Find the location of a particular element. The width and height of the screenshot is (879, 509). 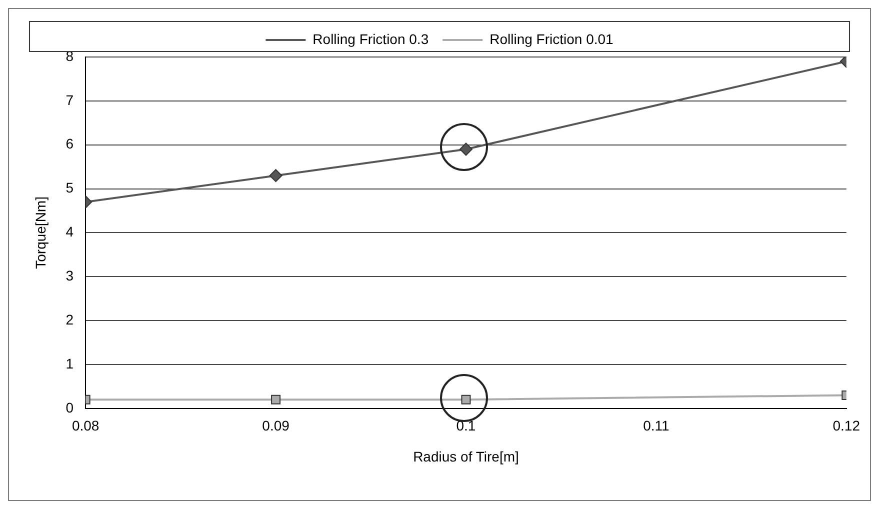

y-tick-label: 1 is located at coordinates (70, 363).